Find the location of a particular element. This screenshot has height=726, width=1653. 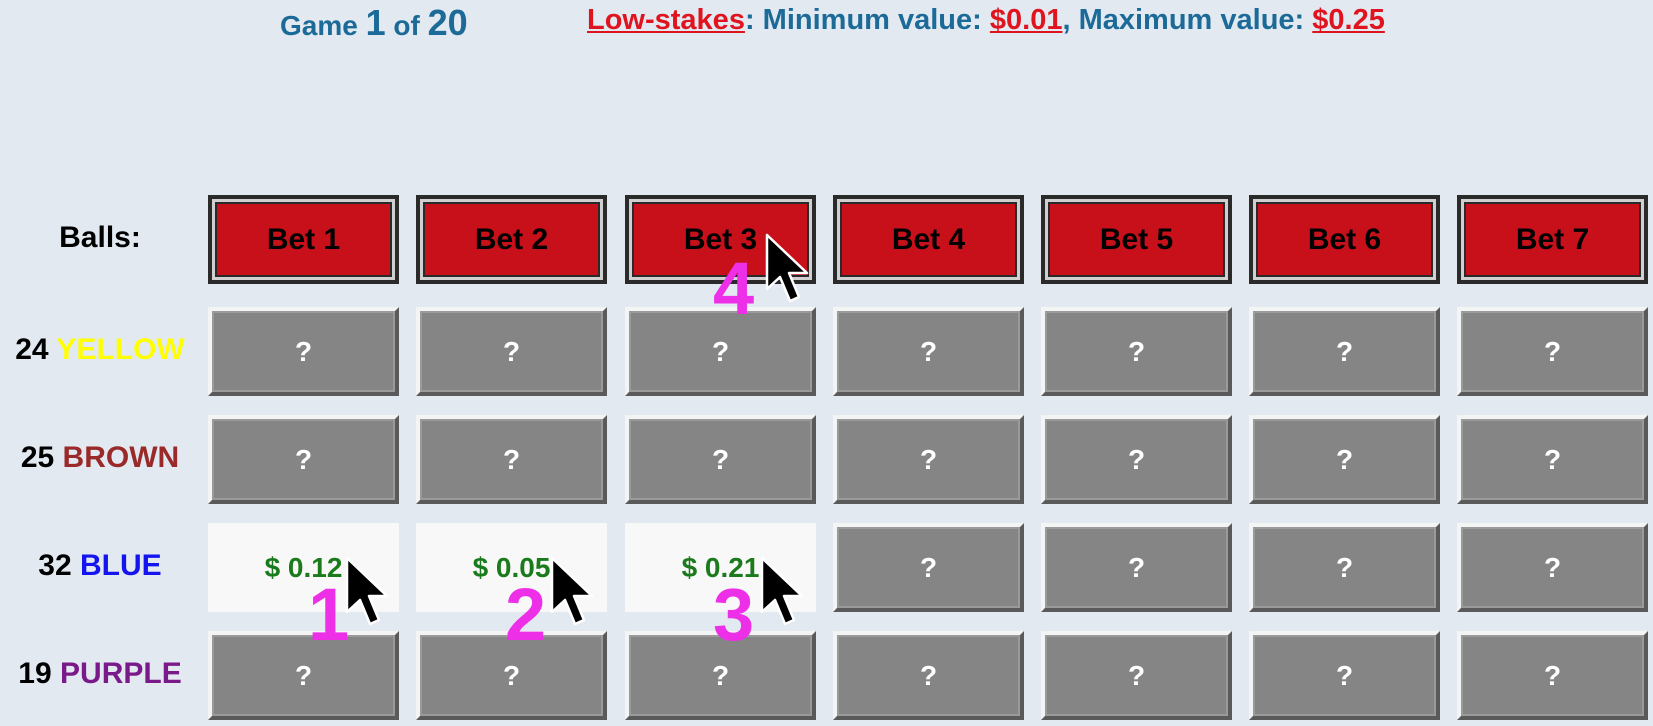

cell-purple-bet-3: ? is located at coordinates (720, 675).